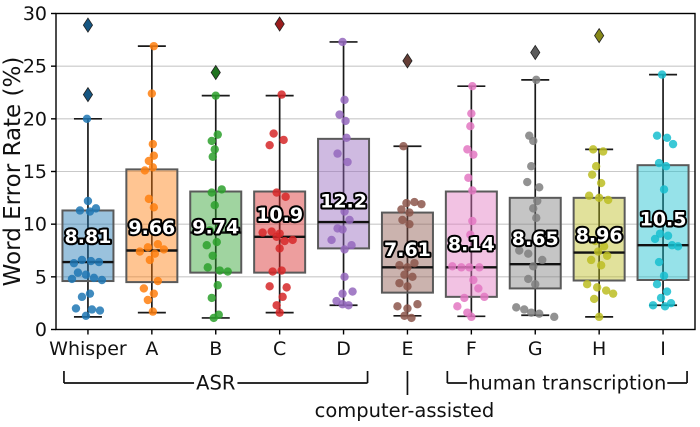 Image resolution: width=700 pixels, height=427 pixels. Describe the element at coordinates (535, 239) in the screenshot. I see `mean-label: 8.65` at that location.